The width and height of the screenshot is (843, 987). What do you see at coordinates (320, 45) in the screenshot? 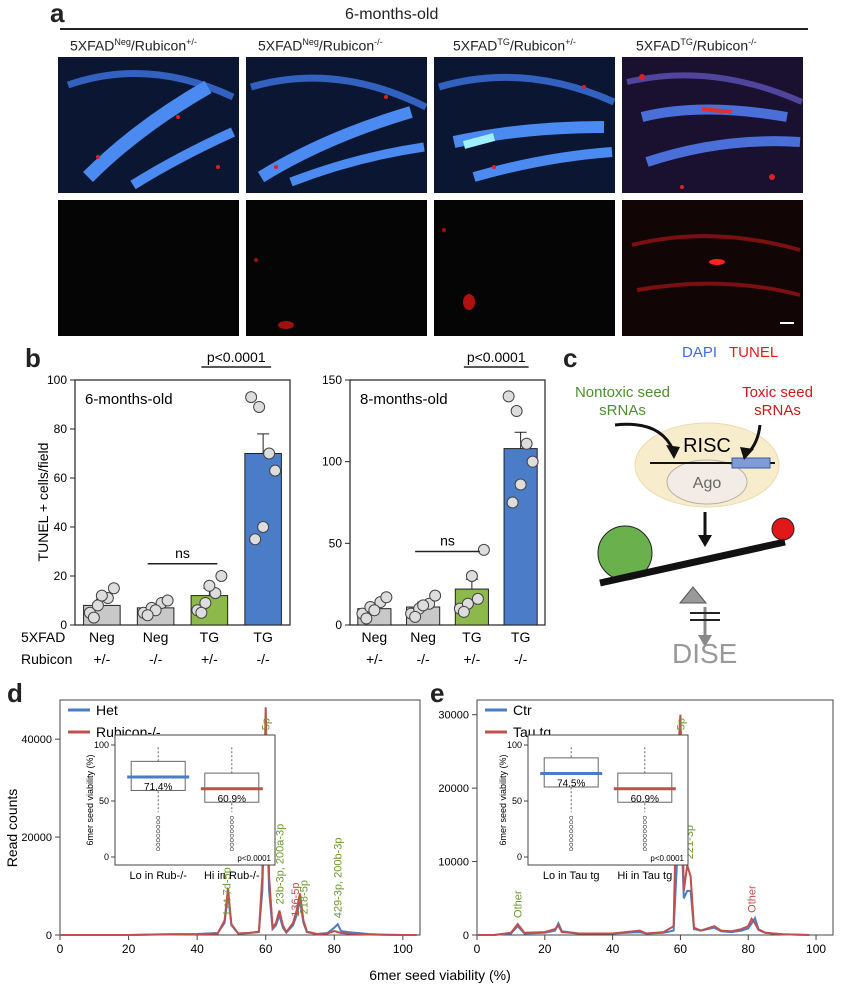
I see `panel-a-group-label: 5XFADNeg/Rubicon-/-` at bounding box center [320, 45].